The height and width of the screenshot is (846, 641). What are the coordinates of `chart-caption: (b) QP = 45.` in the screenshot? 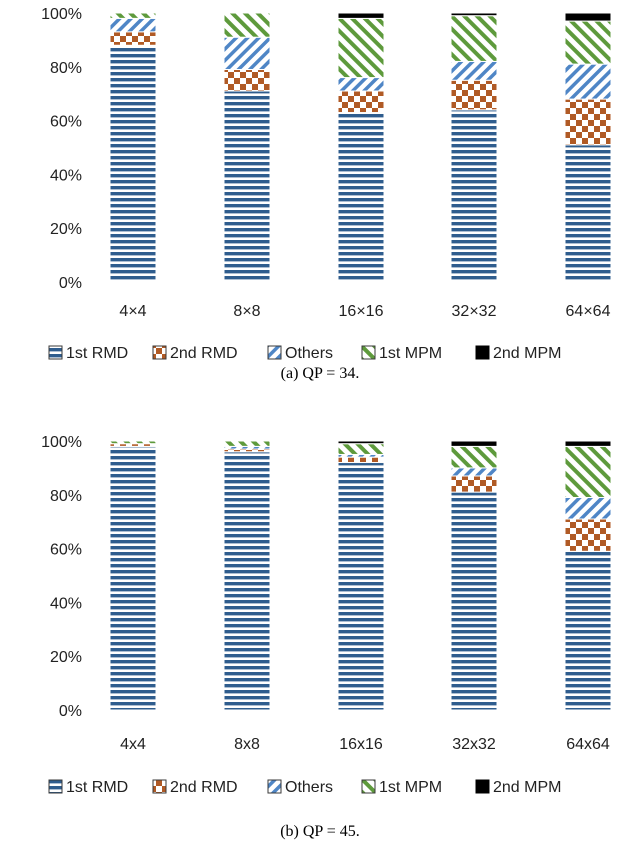 It's located at (320, 831).